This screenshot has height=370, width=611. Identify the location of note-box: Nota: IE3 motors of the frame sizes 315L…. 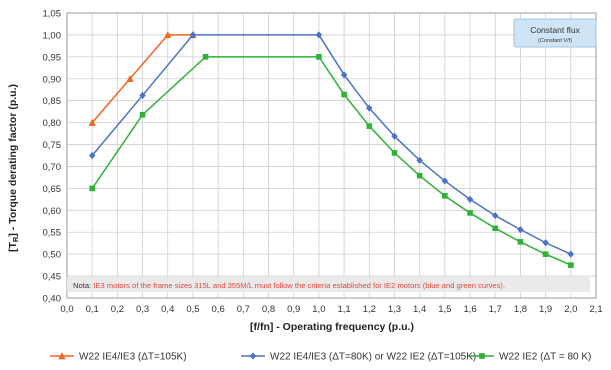
(328, 284).